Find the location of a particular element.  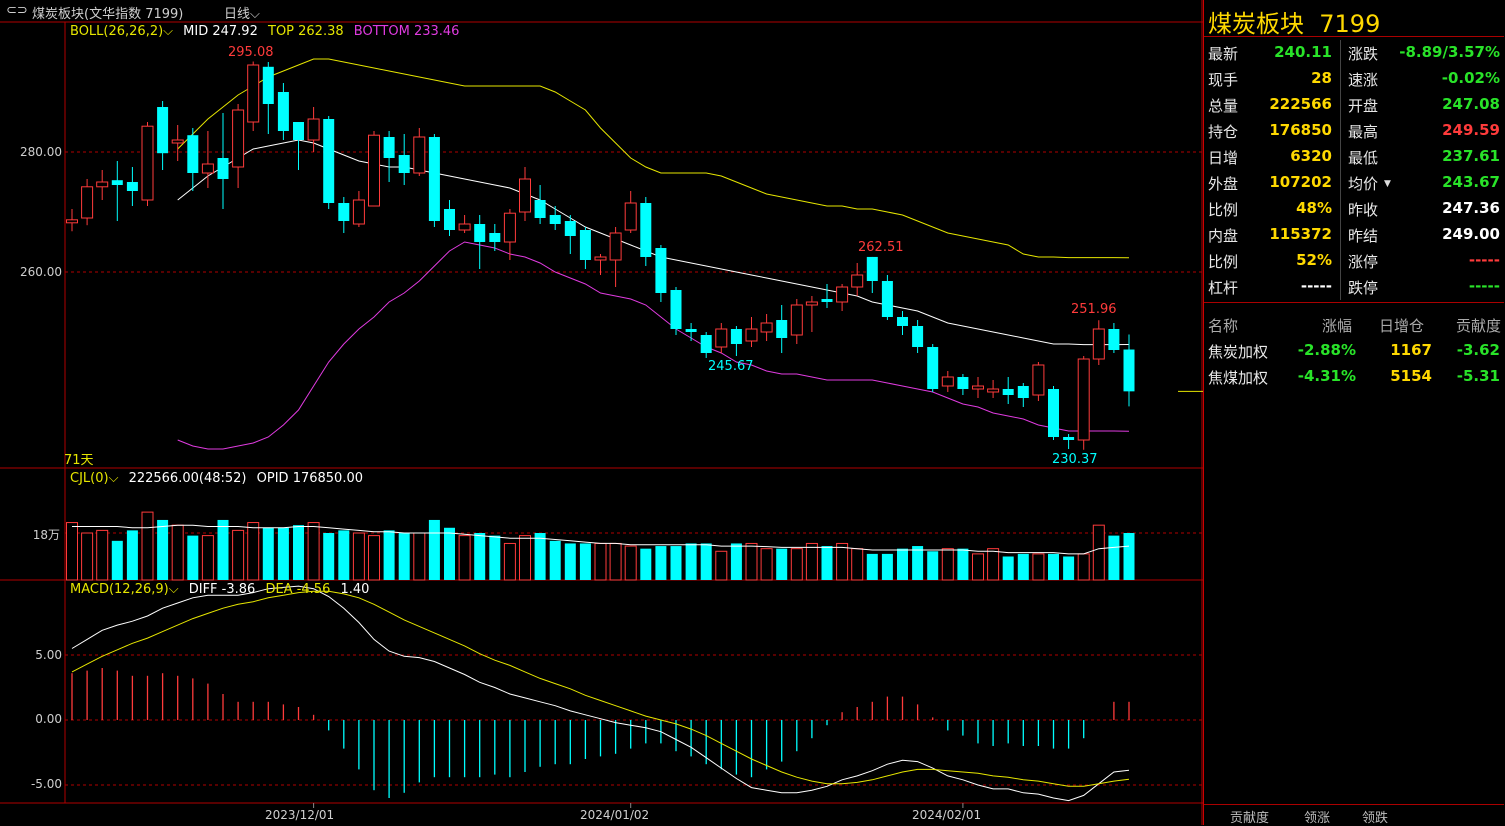

link-icon: ⊂⊃ is located at coordinates (17, 10).